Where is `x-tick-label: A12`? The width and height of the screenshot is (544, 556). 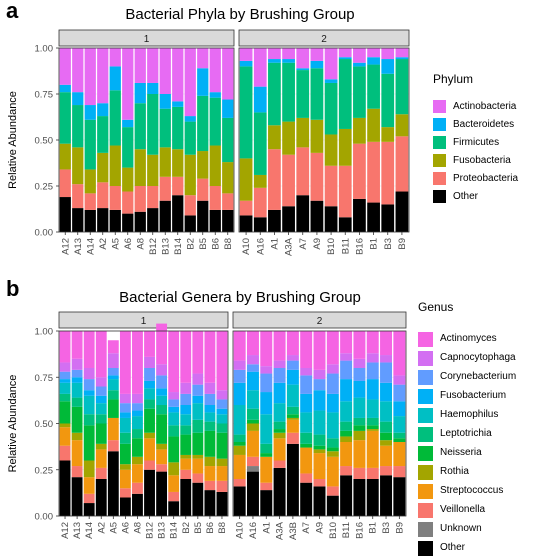
x-tick-label: A12 is located at coordinates (65, 530).